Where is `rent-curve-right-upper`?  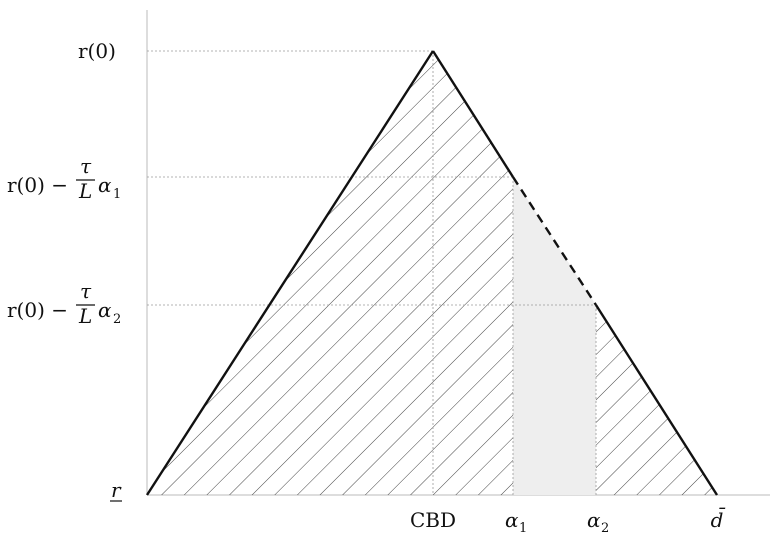 rent-curve-right-upper is located at coordinates (473, 114).